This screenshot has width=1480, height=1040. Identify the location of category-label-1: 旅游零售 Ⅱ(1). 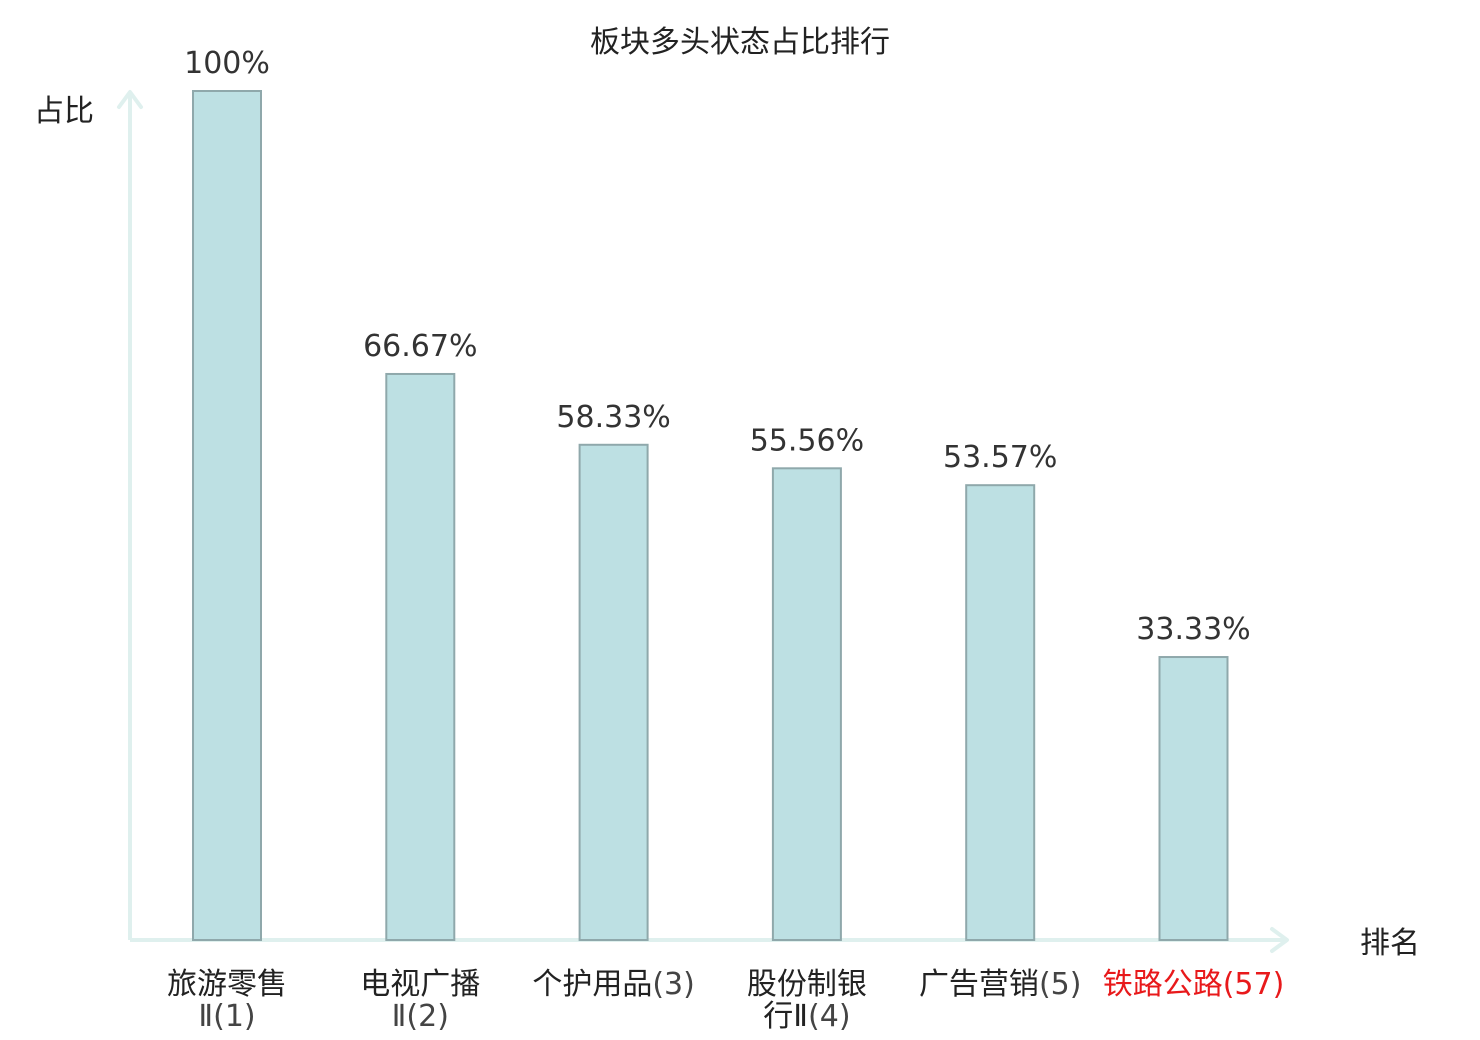
(227, 1000).